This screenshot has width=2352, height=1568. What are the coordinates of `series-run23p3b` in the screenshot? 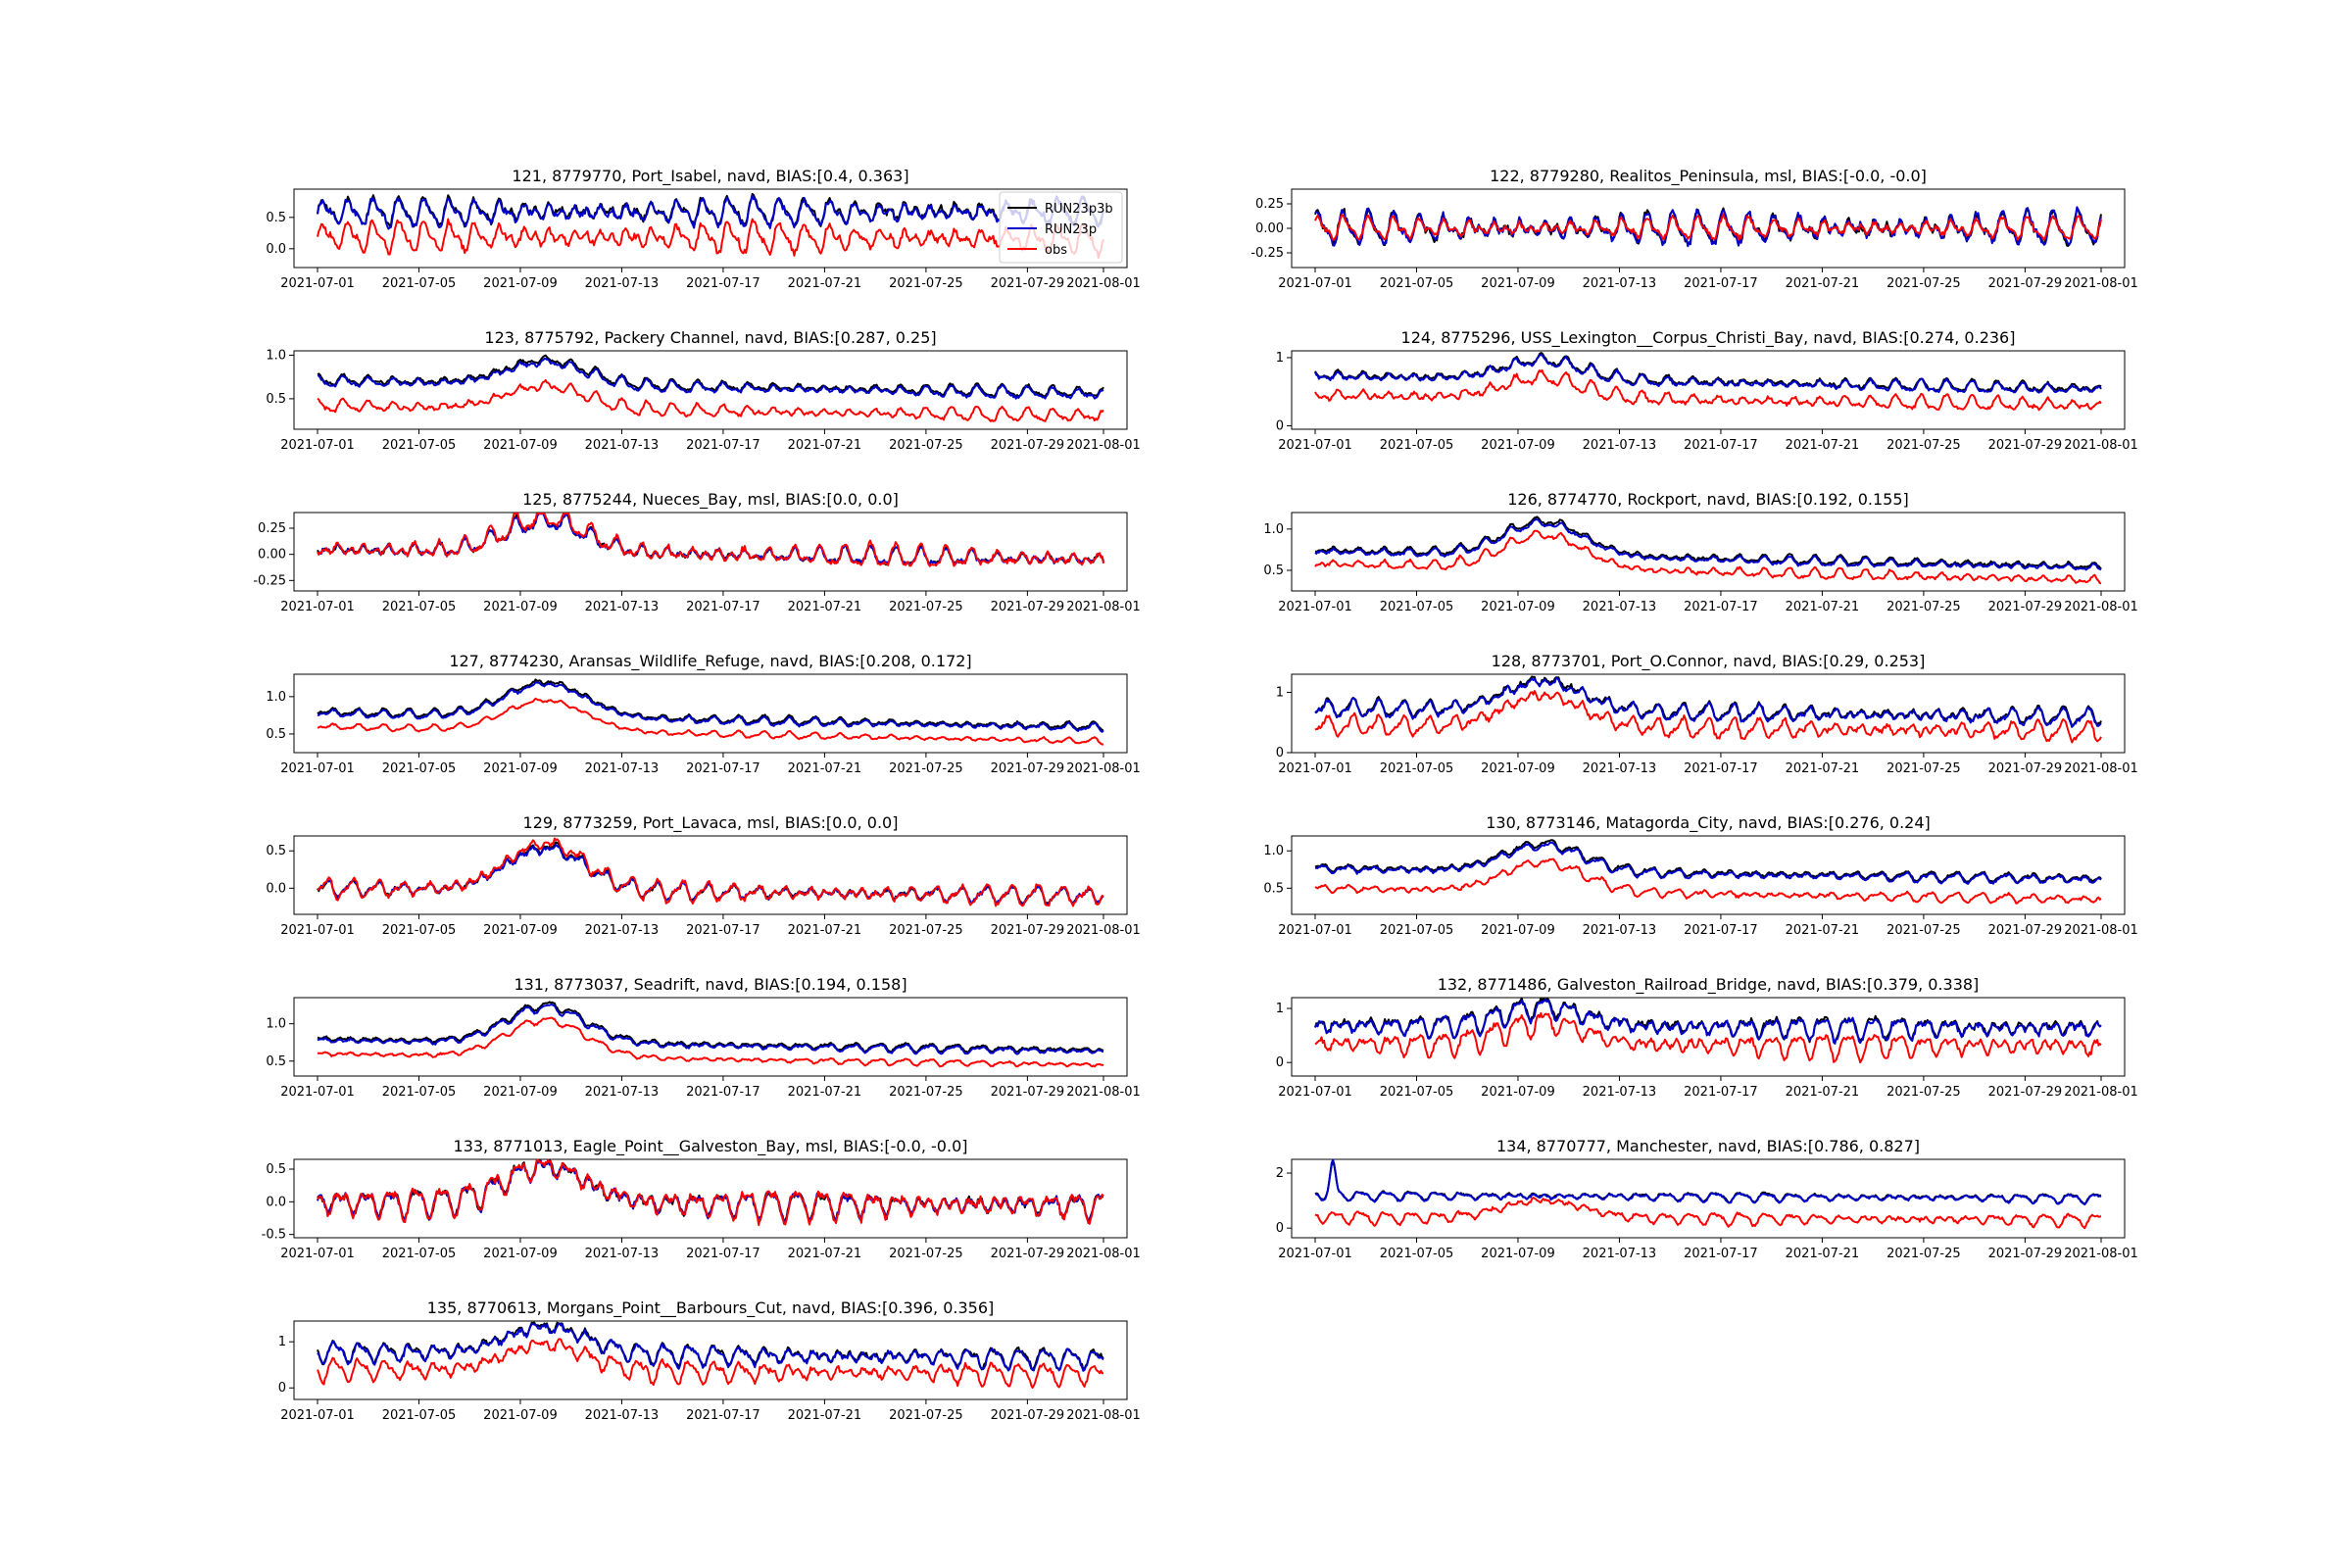 It's located at (1708, 227).